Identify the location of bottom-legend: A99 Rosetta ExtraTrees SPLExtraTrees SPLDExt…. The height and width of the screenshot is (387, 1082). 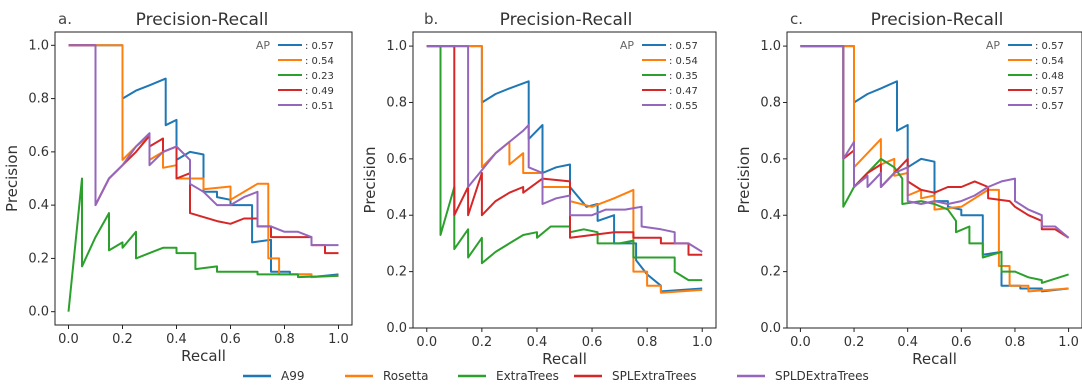
(556, 376).